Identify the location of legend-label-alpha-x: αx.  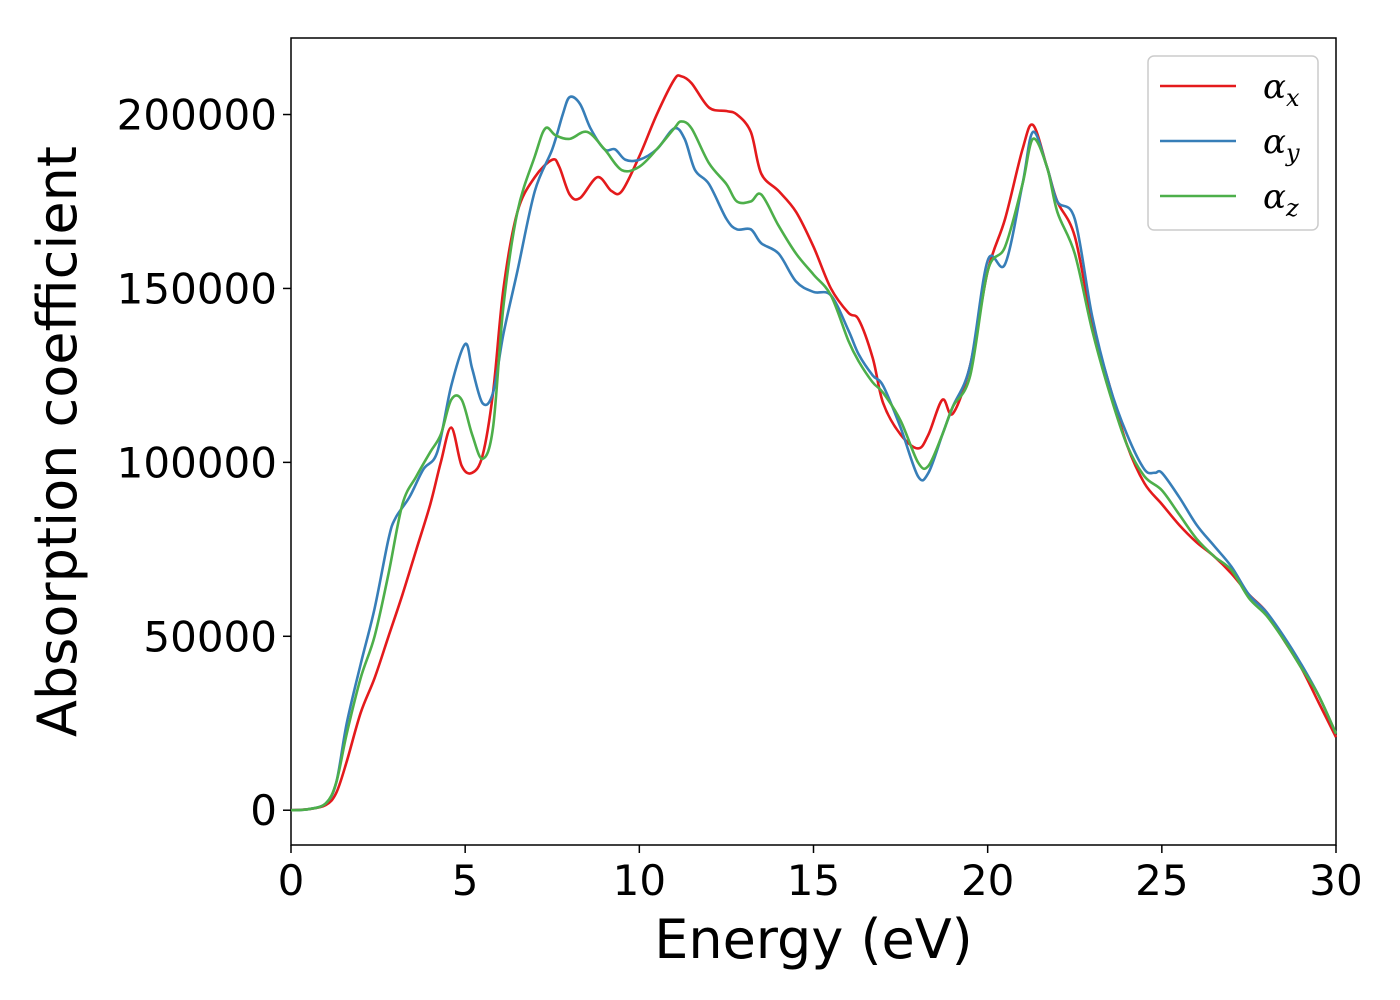
(1281, 89).